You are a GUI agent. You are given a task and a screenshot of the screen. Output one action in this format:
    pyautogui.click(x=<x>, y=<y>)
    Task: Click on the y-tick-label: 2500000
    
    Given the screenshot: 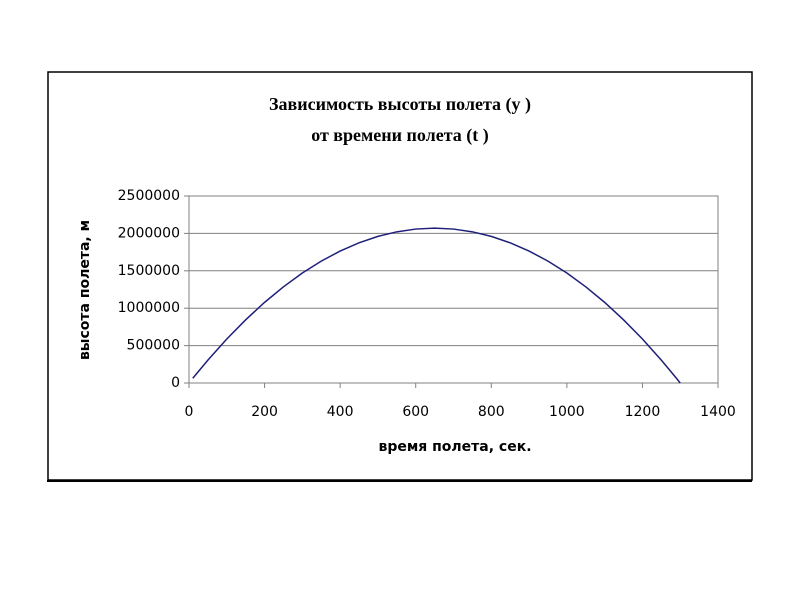 What is the action you would take?
    pyautogui.click(x=149, y=196)
    